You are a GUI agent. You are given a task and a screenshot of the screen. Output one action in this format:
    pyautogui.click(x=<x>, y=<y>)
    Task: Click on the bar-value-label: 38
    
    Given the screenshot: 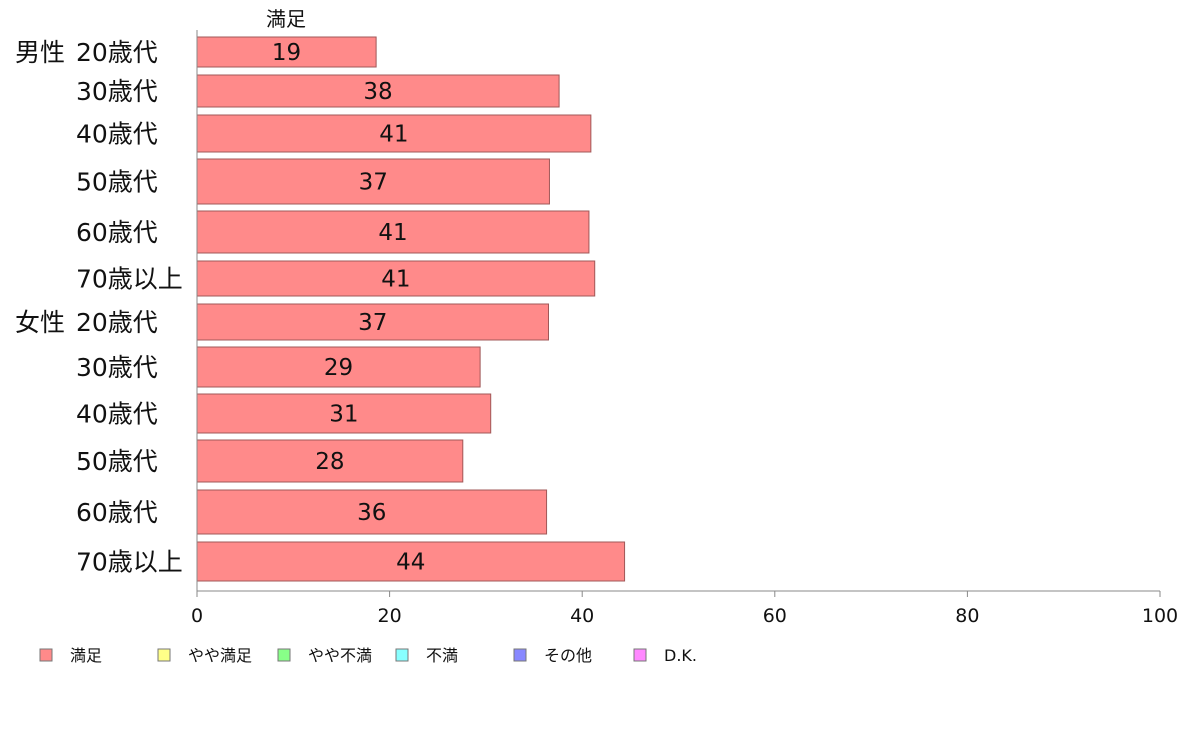 What is the action you would take?
    pyautogui.click(x=377, y=92)
    